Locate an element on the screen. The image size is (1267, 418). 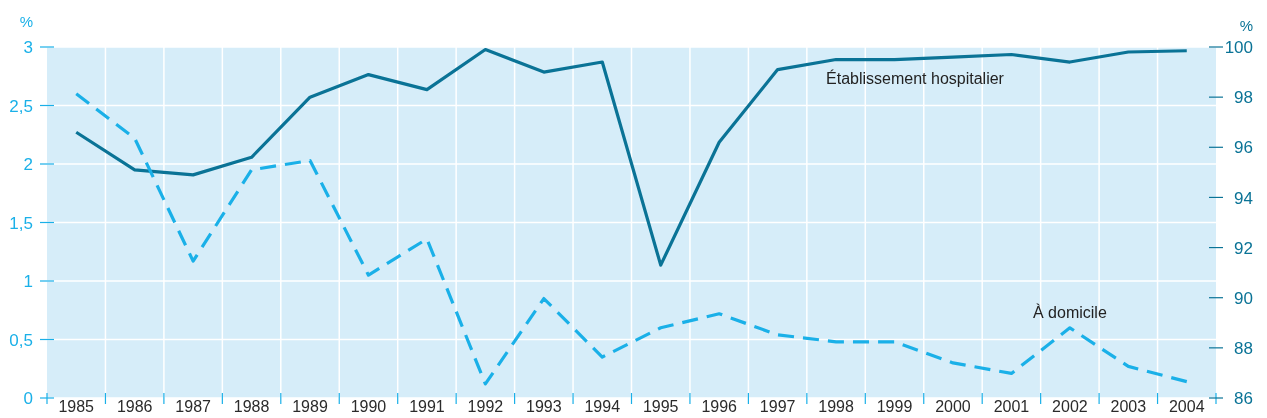
y-tick-label: 0,5 is located at coordinates (21, 340).